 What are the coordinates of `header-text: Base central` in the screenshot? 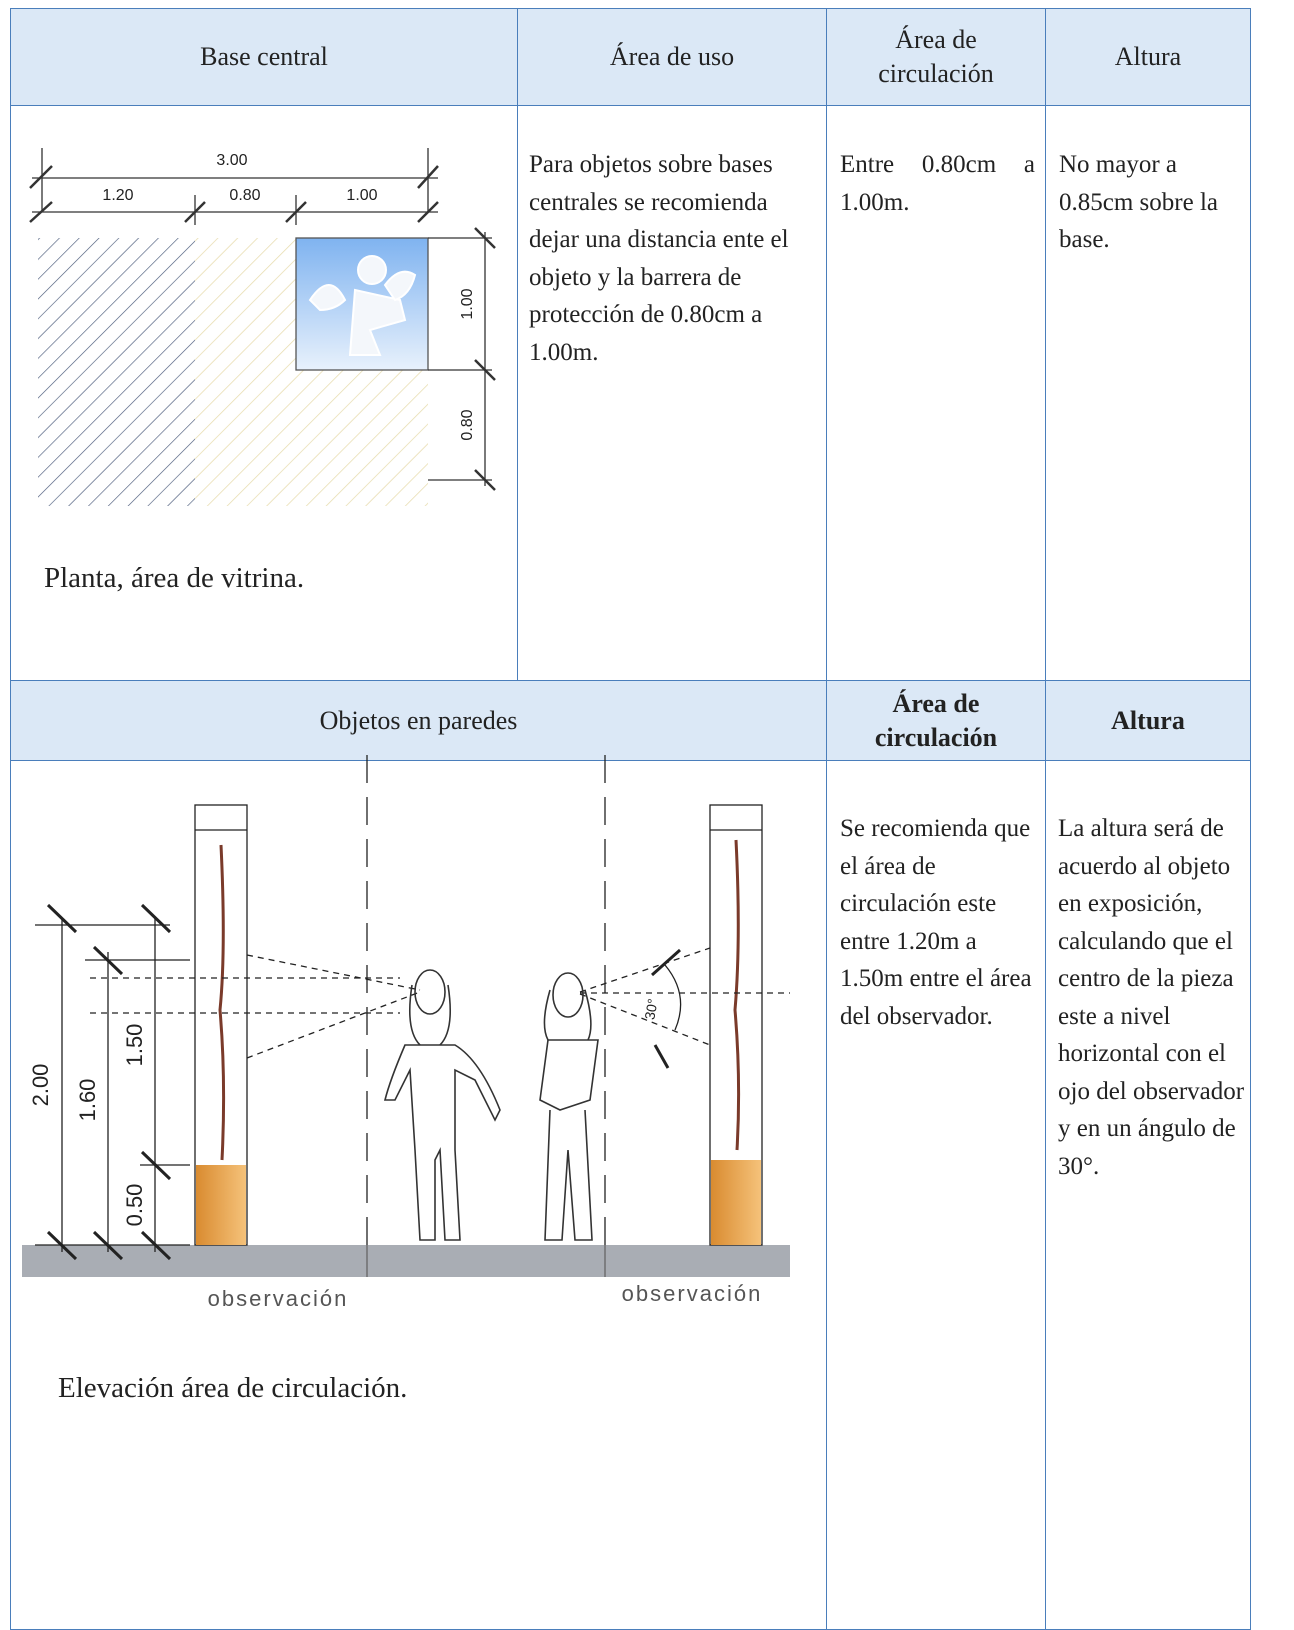 It's located at (264, 56).